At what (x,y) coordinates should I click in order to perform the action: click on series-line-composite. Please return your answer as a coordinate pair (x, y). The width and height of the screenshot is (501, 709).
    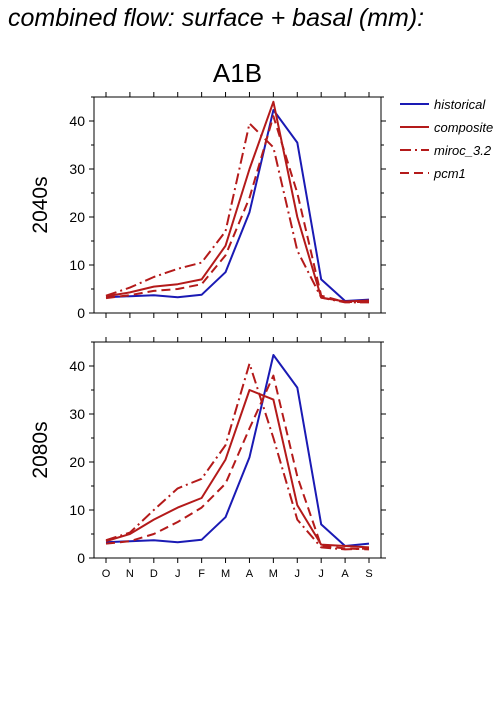
    Looking at the image, I should click on (237, 469).